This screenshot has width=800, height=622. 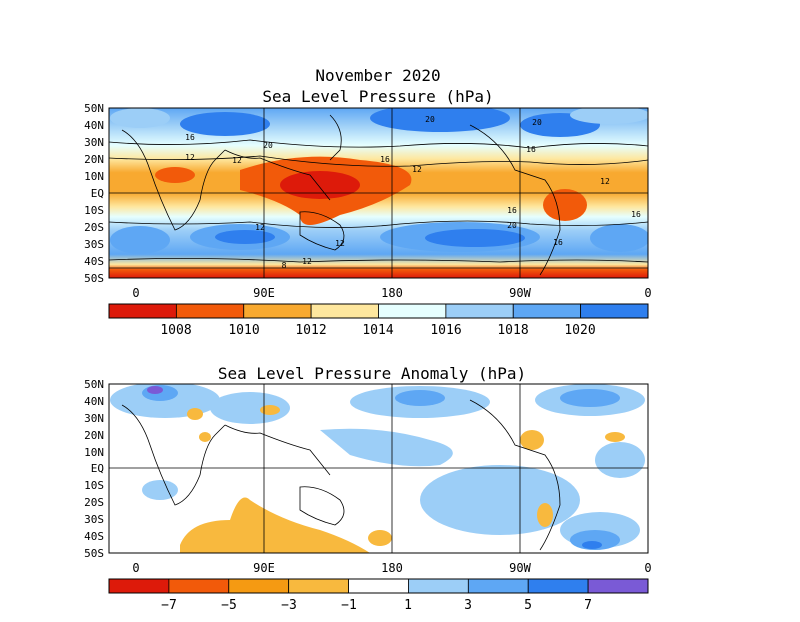 I want to click on colorbar-label: 1016, so click(x=445, y=330).